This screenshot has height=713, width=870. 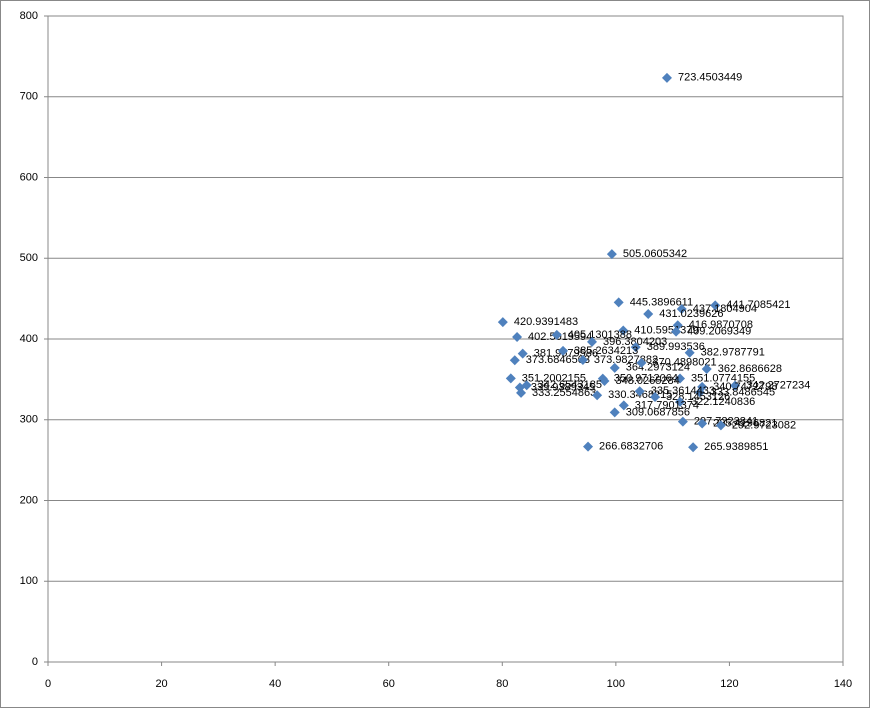 I want to click on y-tick-label: 600, so click(x=29, y=177).